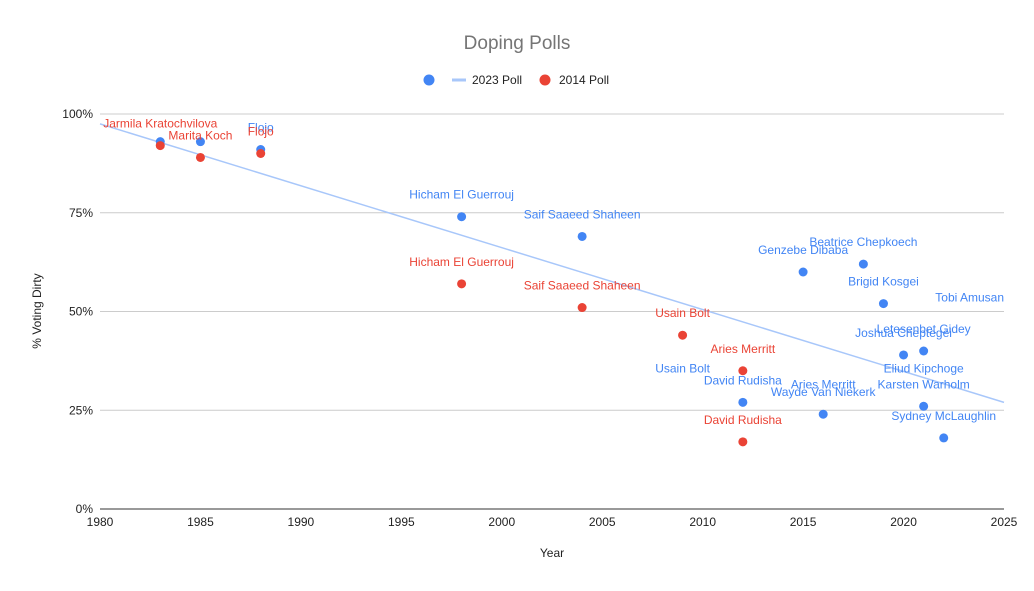 This screenshot has height=591, width=1034. I want to click on y-tick-label: 50%, so click(81, 312).